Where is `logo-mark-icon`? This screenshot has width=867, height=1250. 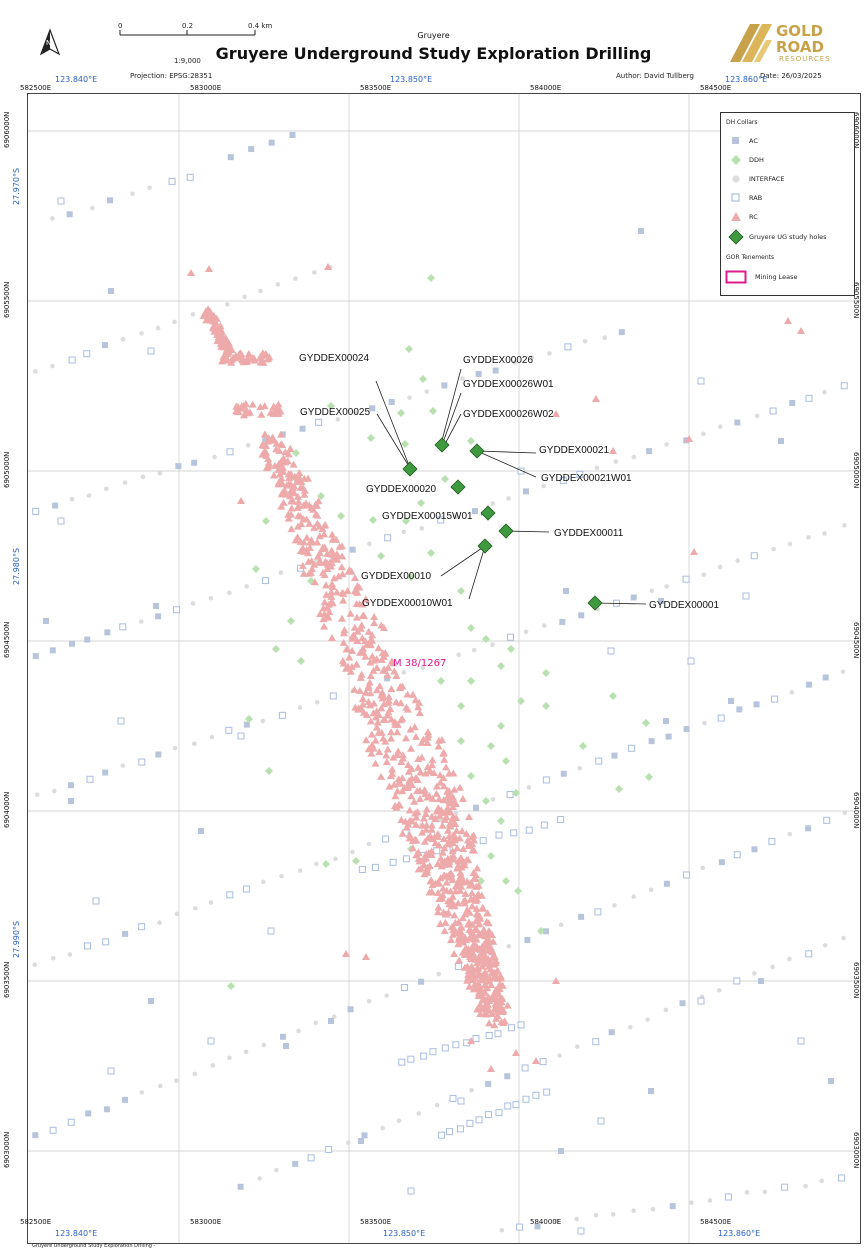 logo-mark-icon is located at coordinates (751, 43).